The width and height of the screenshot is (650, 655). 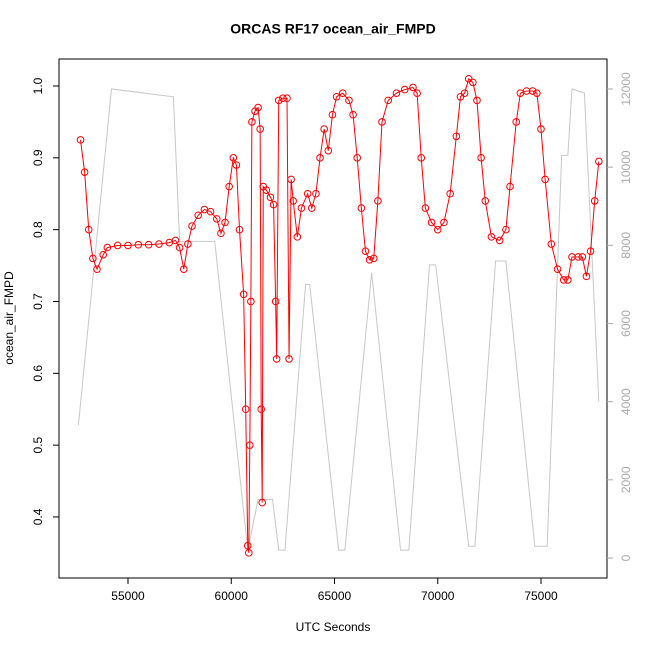 I want to click on y-tick-label: 0.5, so click(x=38, y=444).